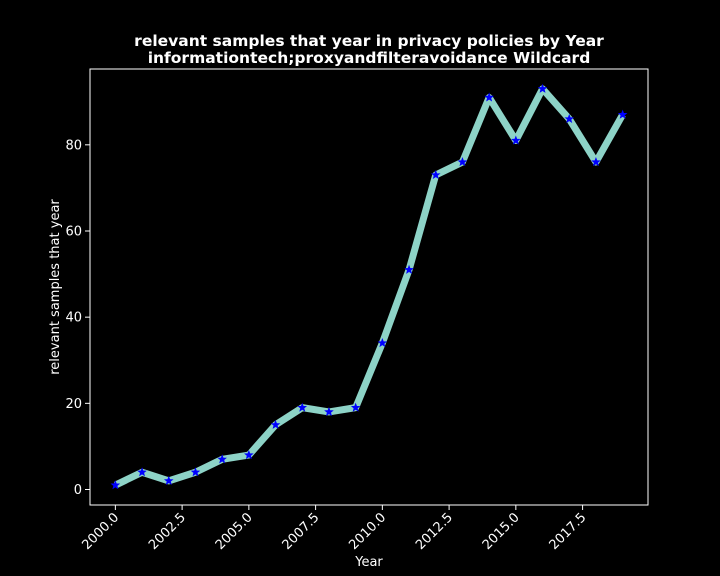 Image resolution: width=720 pixels, height=576 pixels. What do you see at coordinates (73, 231) in the screenshot?
I see `y-tick-label: 60` at bounding box center [73, 231].